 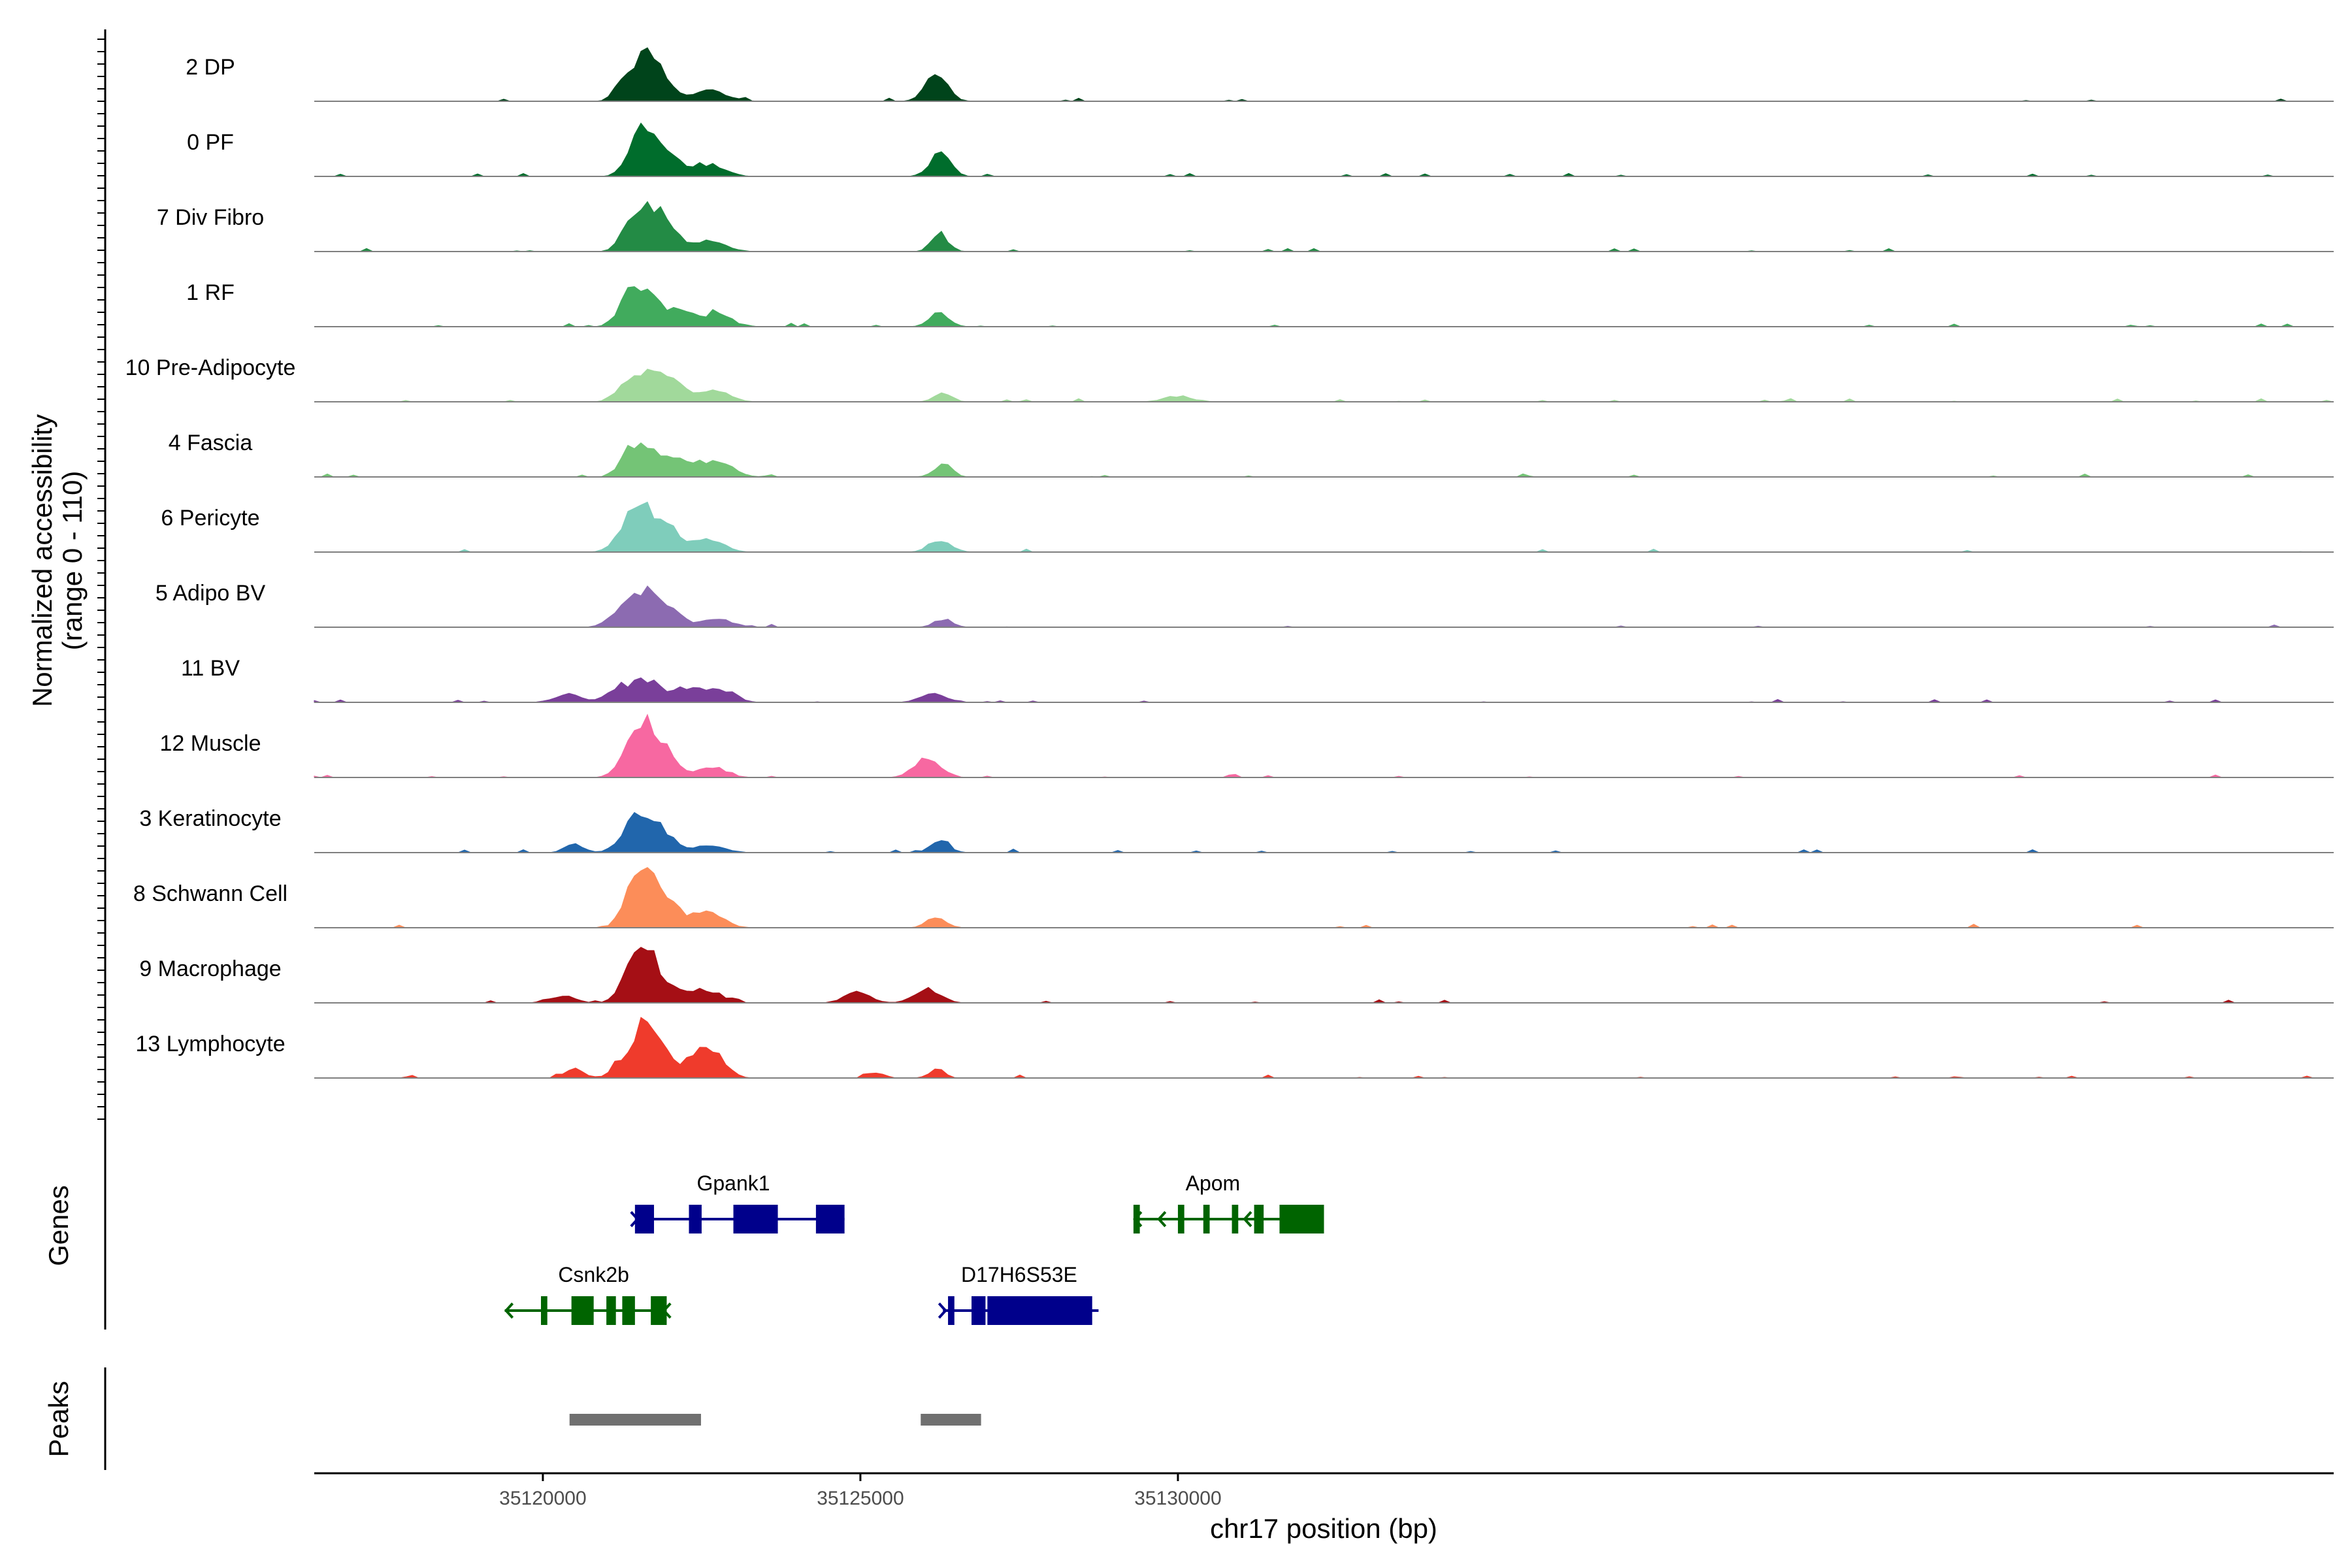 I want to click on genes-panel: Genes Gpank1 Apom Csnk2b D17H6S53E, so click(x=683, y=1225).